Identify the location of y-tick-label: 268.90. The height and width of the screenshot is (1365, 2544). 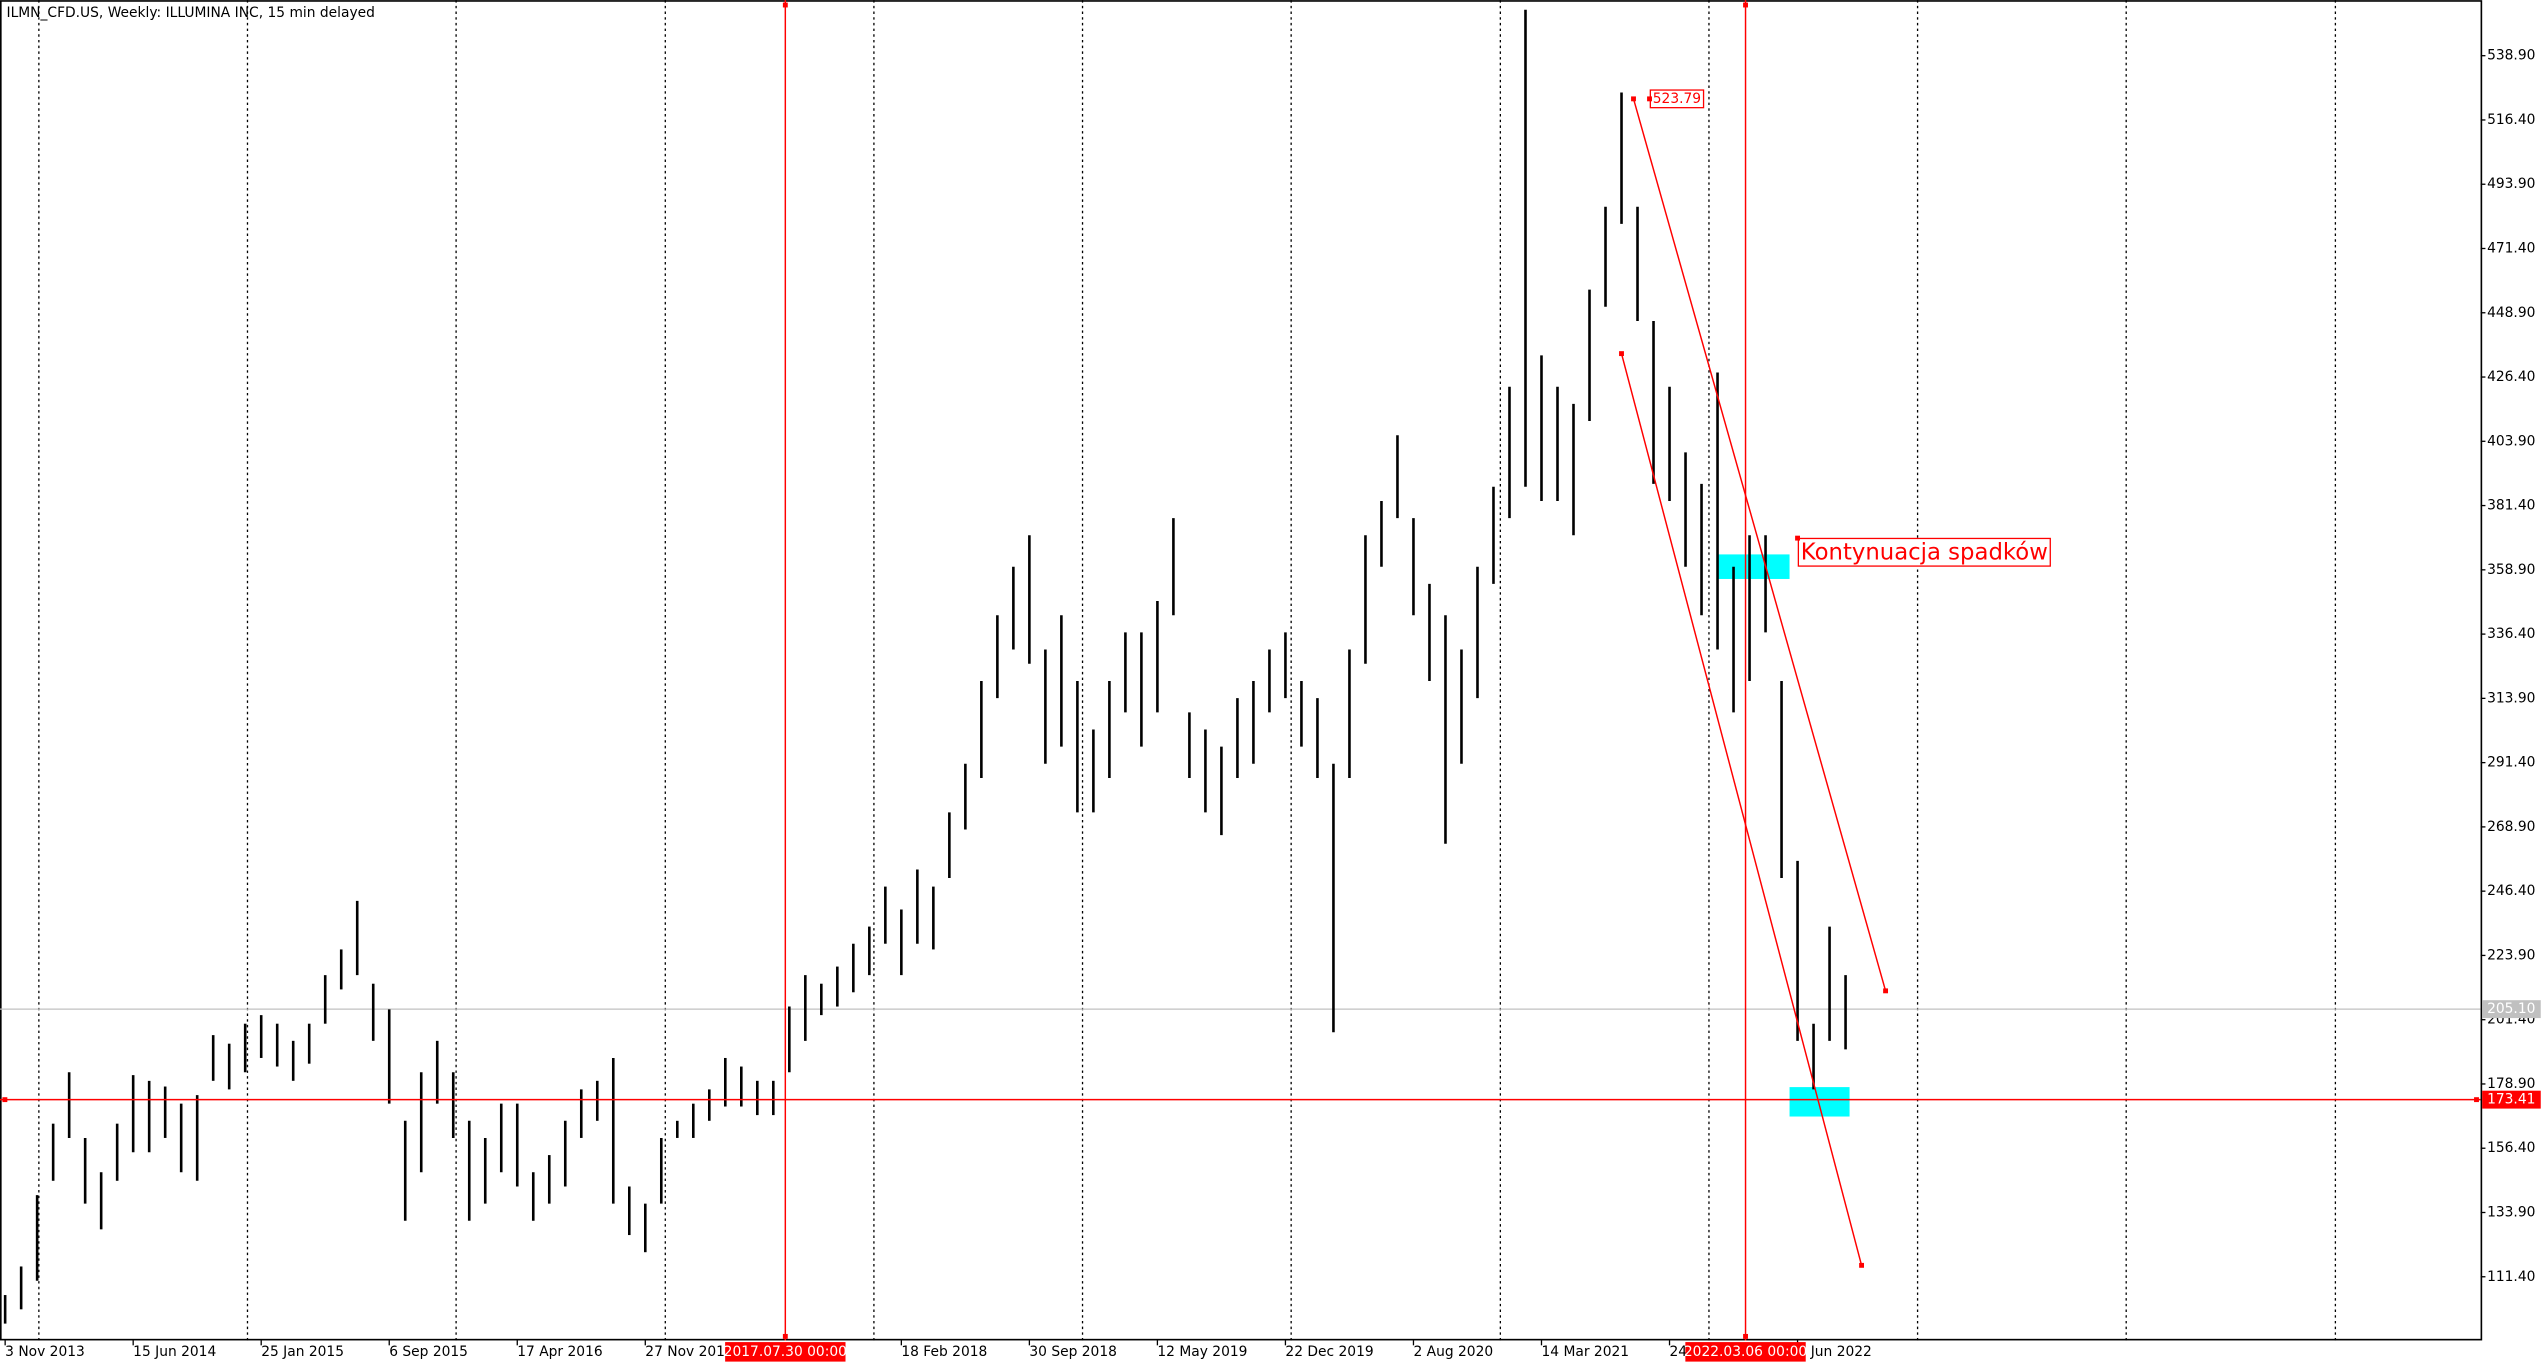
(2511, 827).